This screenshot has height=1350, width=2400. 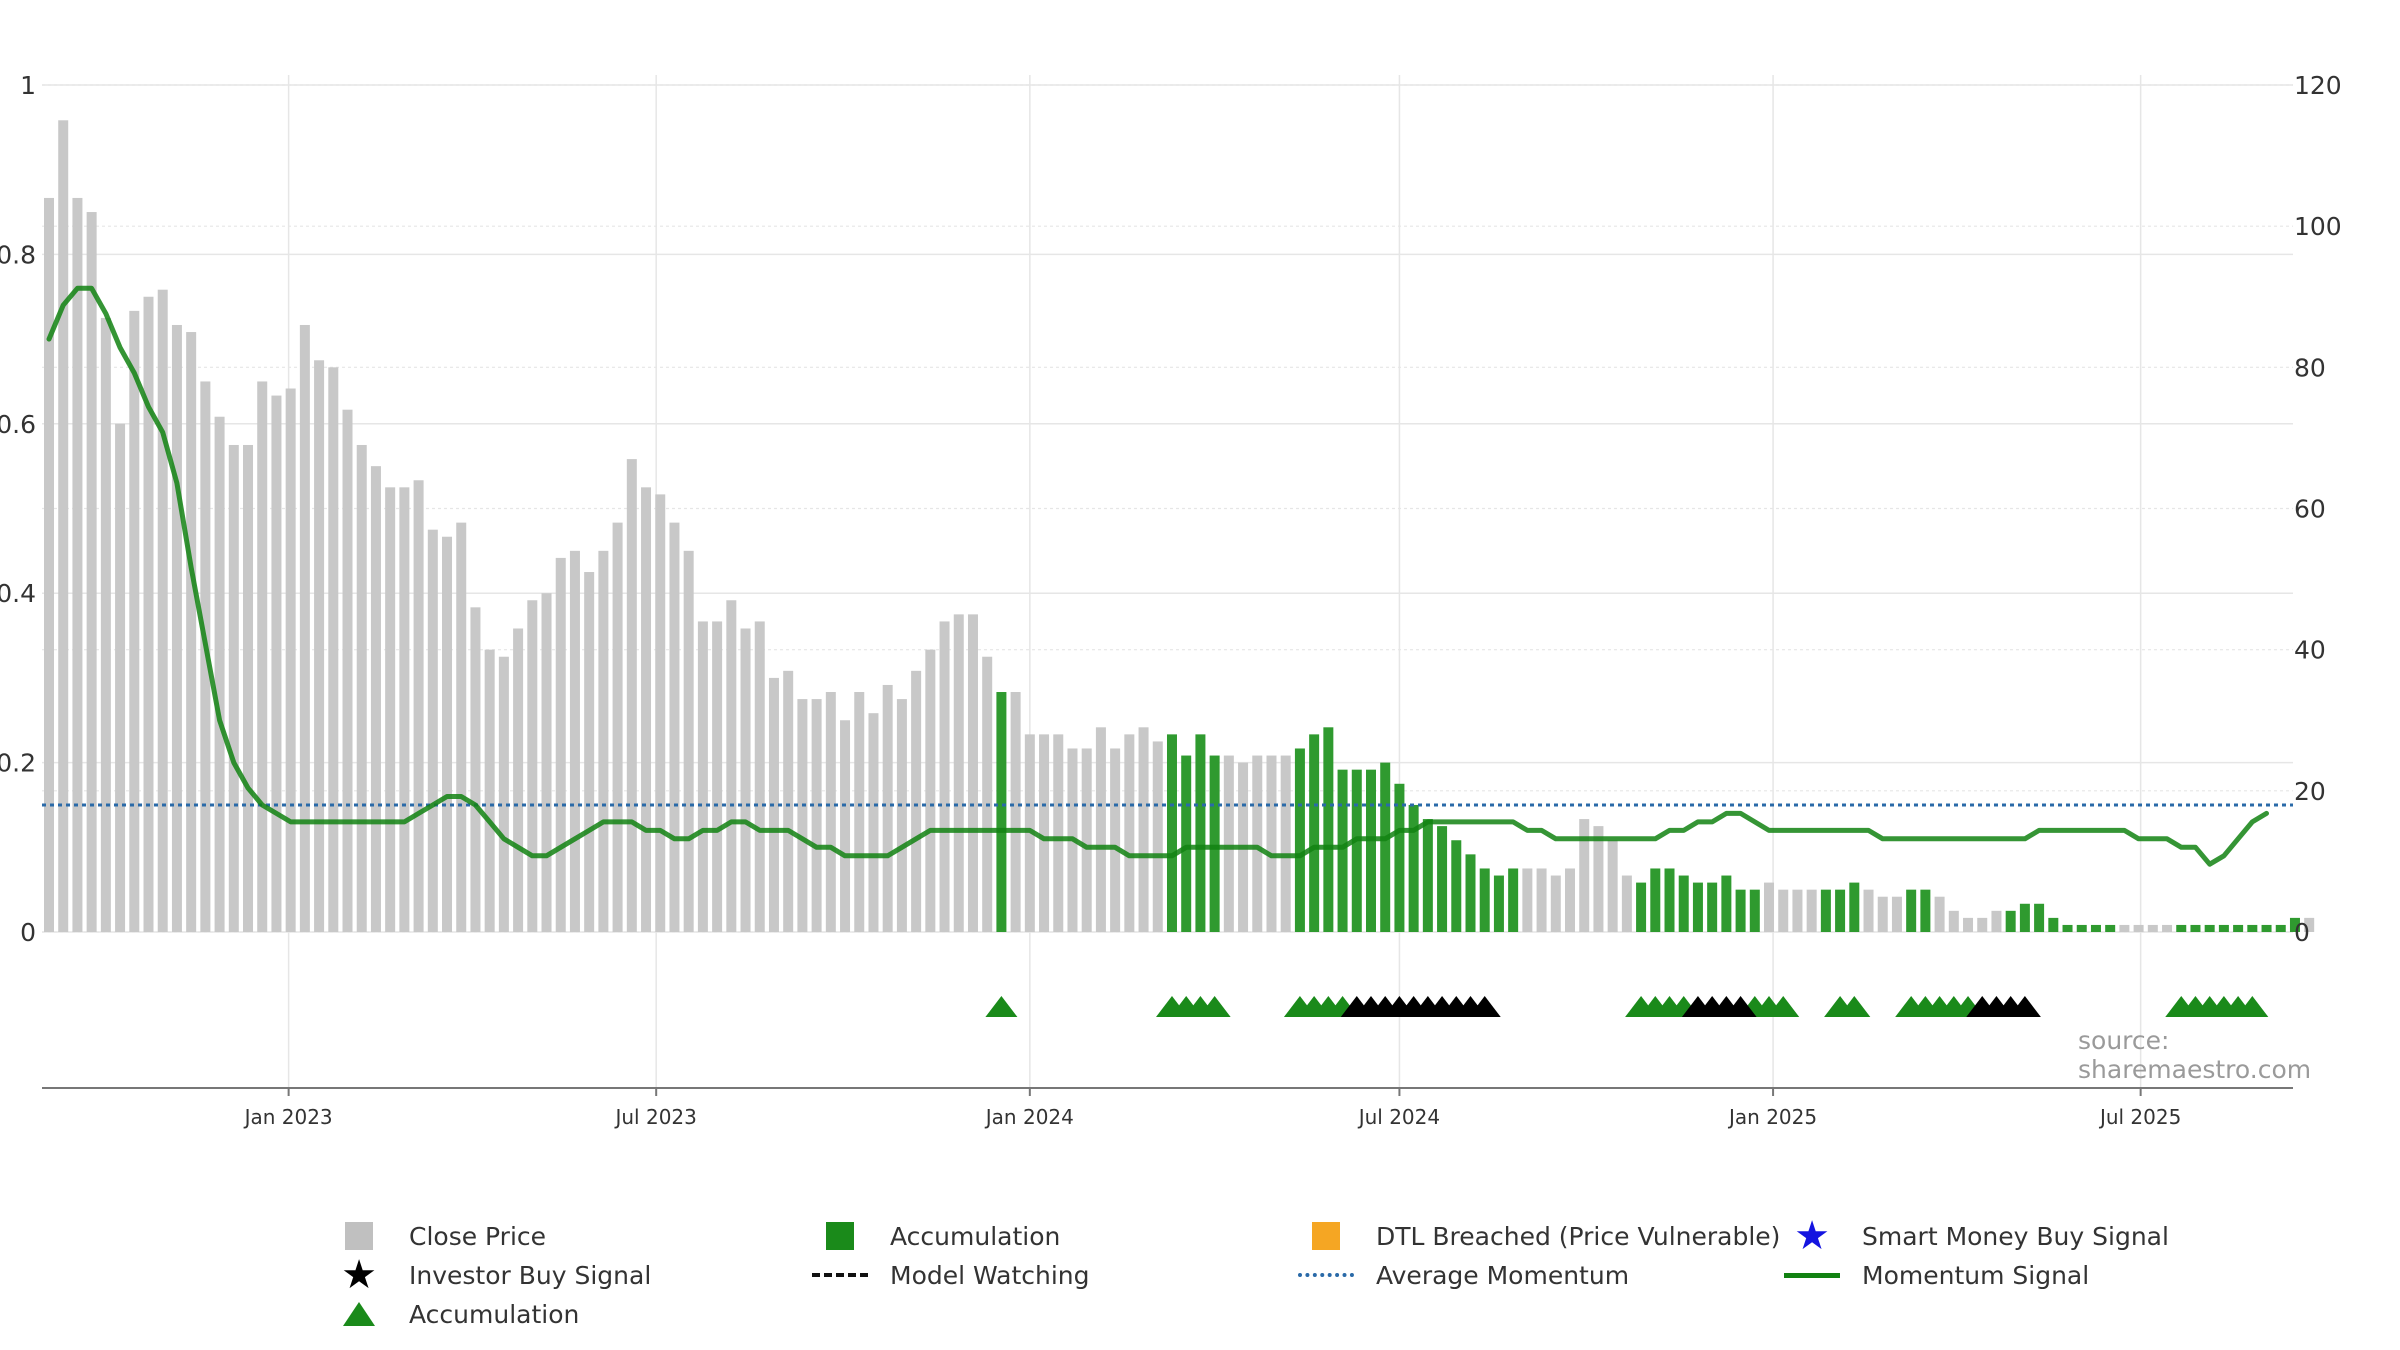 I want to click on y-right-tick-label: 100, so click(x=2318, y=226).